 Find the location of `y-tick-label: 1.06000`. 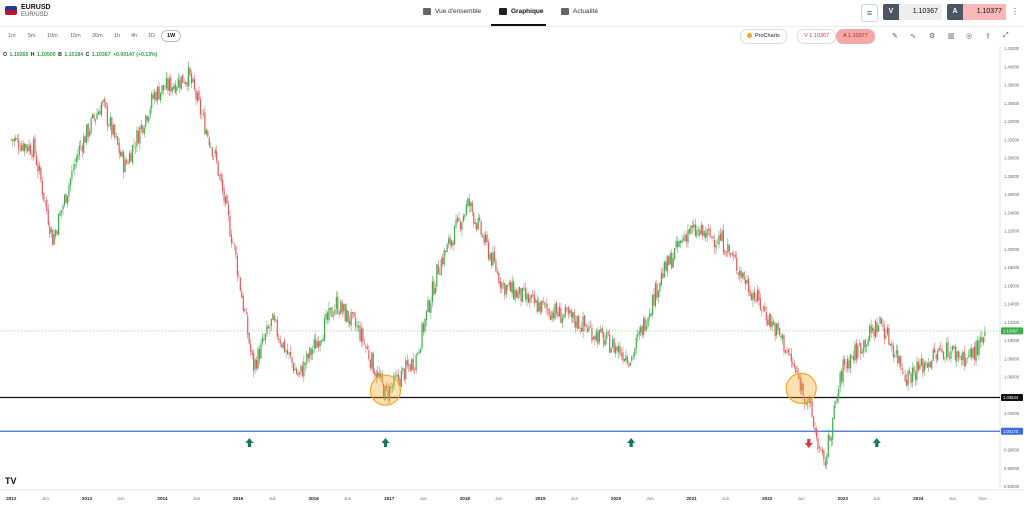

y-tick-label: 1.06000 is located at coordinates (1012, 377).